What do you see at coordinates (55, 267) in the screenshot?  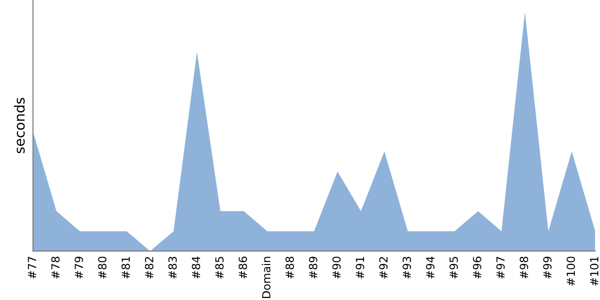 I see `x-tick-label: #78` at bounding box center [55, 267].